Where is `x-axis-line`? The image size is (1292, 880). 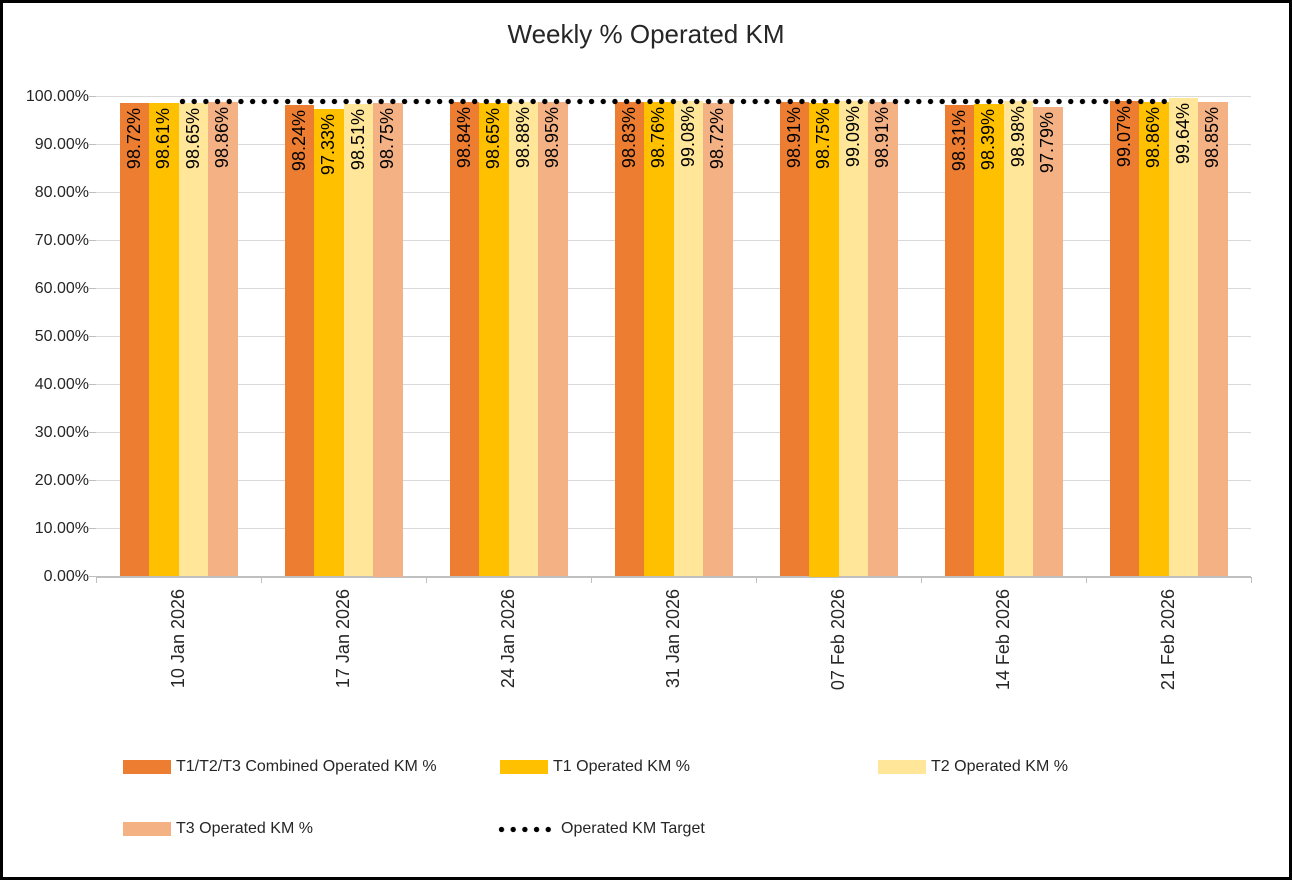 x-axis-line is located at coordinates (673, 577).